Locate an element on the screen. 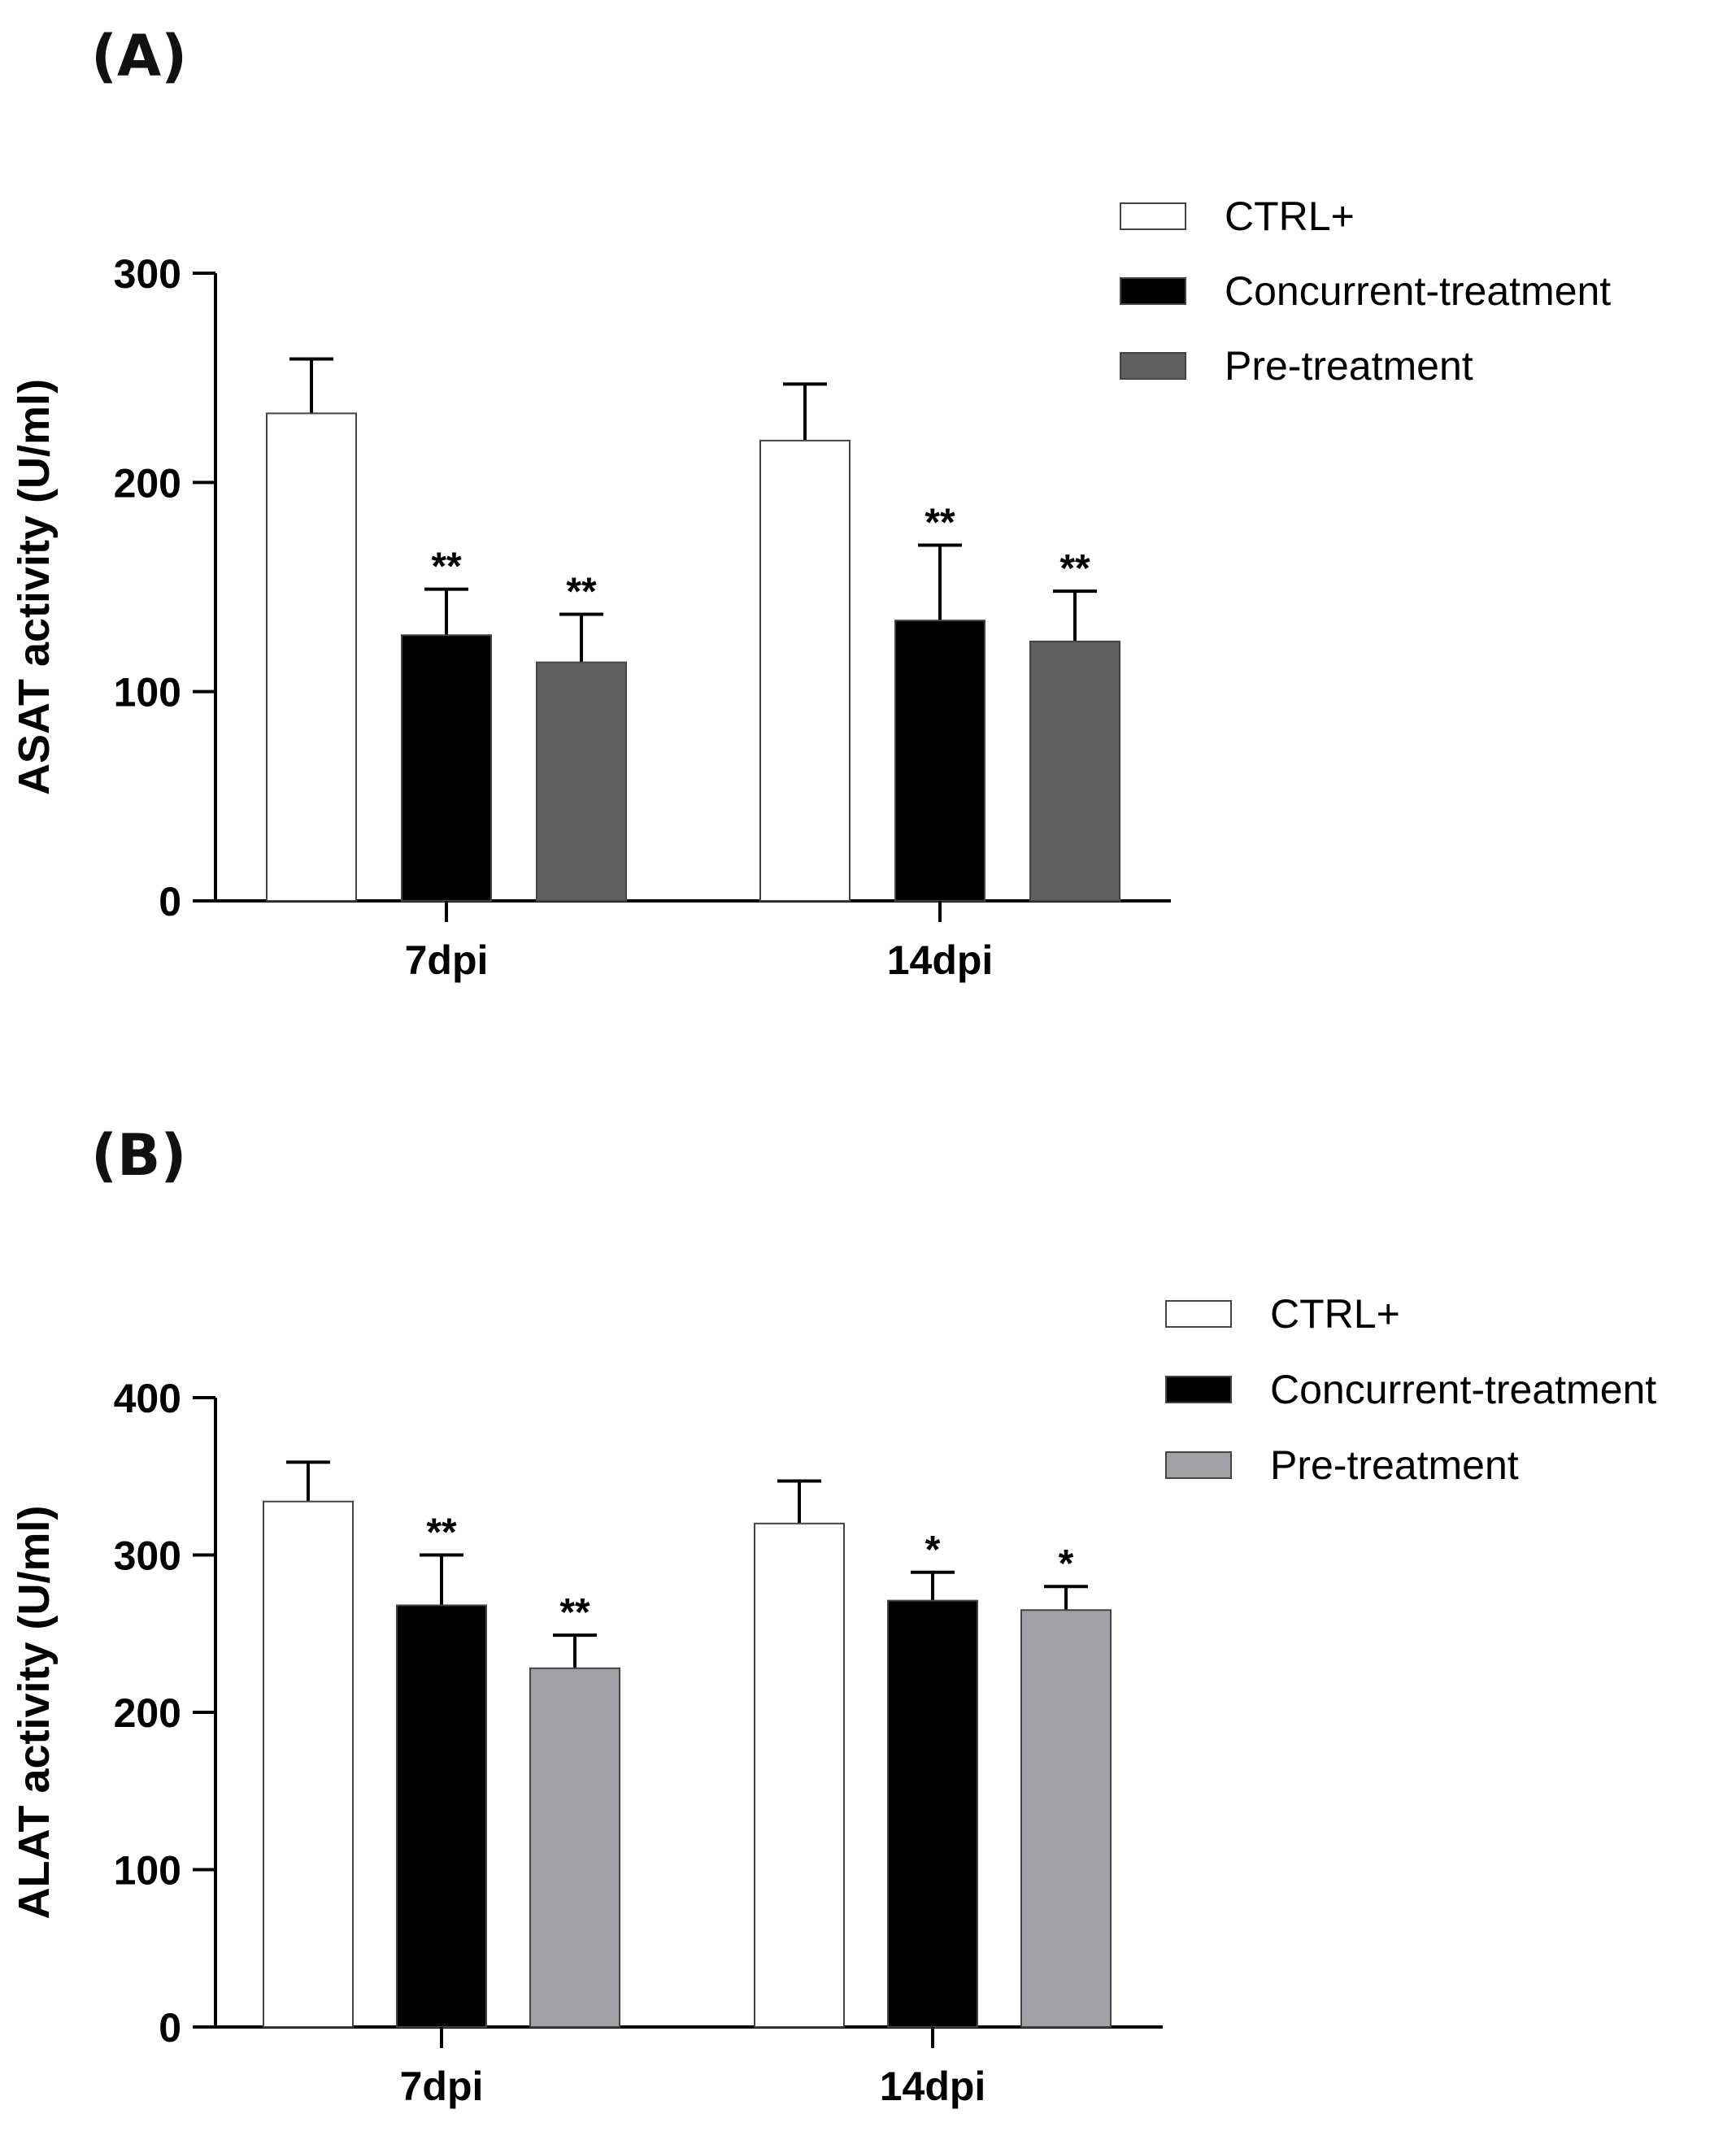 This screenshot has height=2153, width=1736. panel-b-label: (B) is located at coordinates (139, 1155).